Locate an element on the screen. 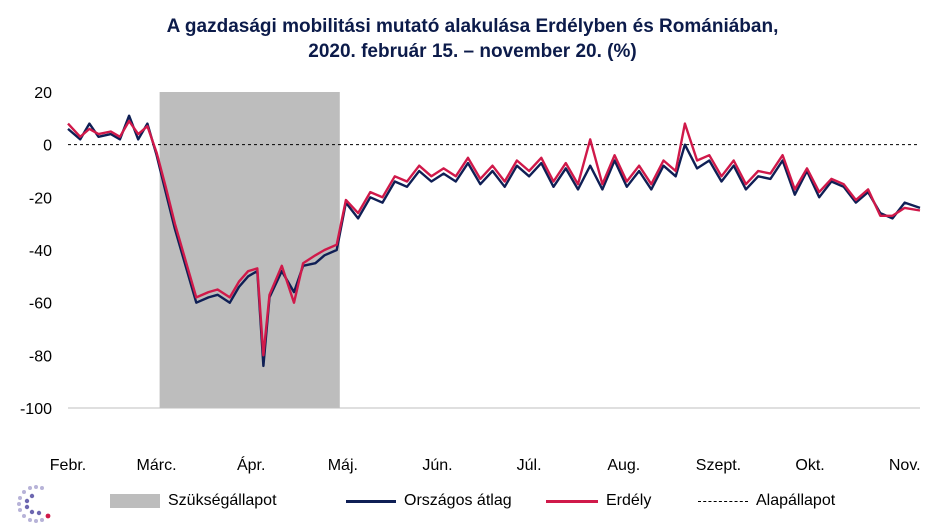 This screenshot has width=945, height=531. legend-swatch-shade is located at coordinates (135, 501).